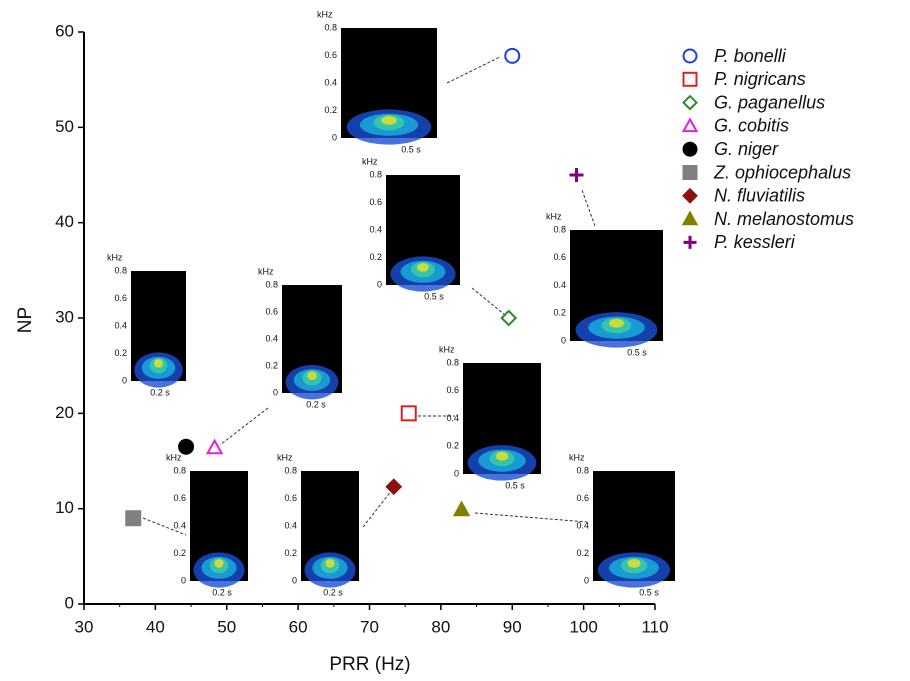 This screenshot has width=910, height=681. Describe the element at coordinates (369, 664) in the screenshot. I see `x-axis-title: PRR (Hz)` at that location.